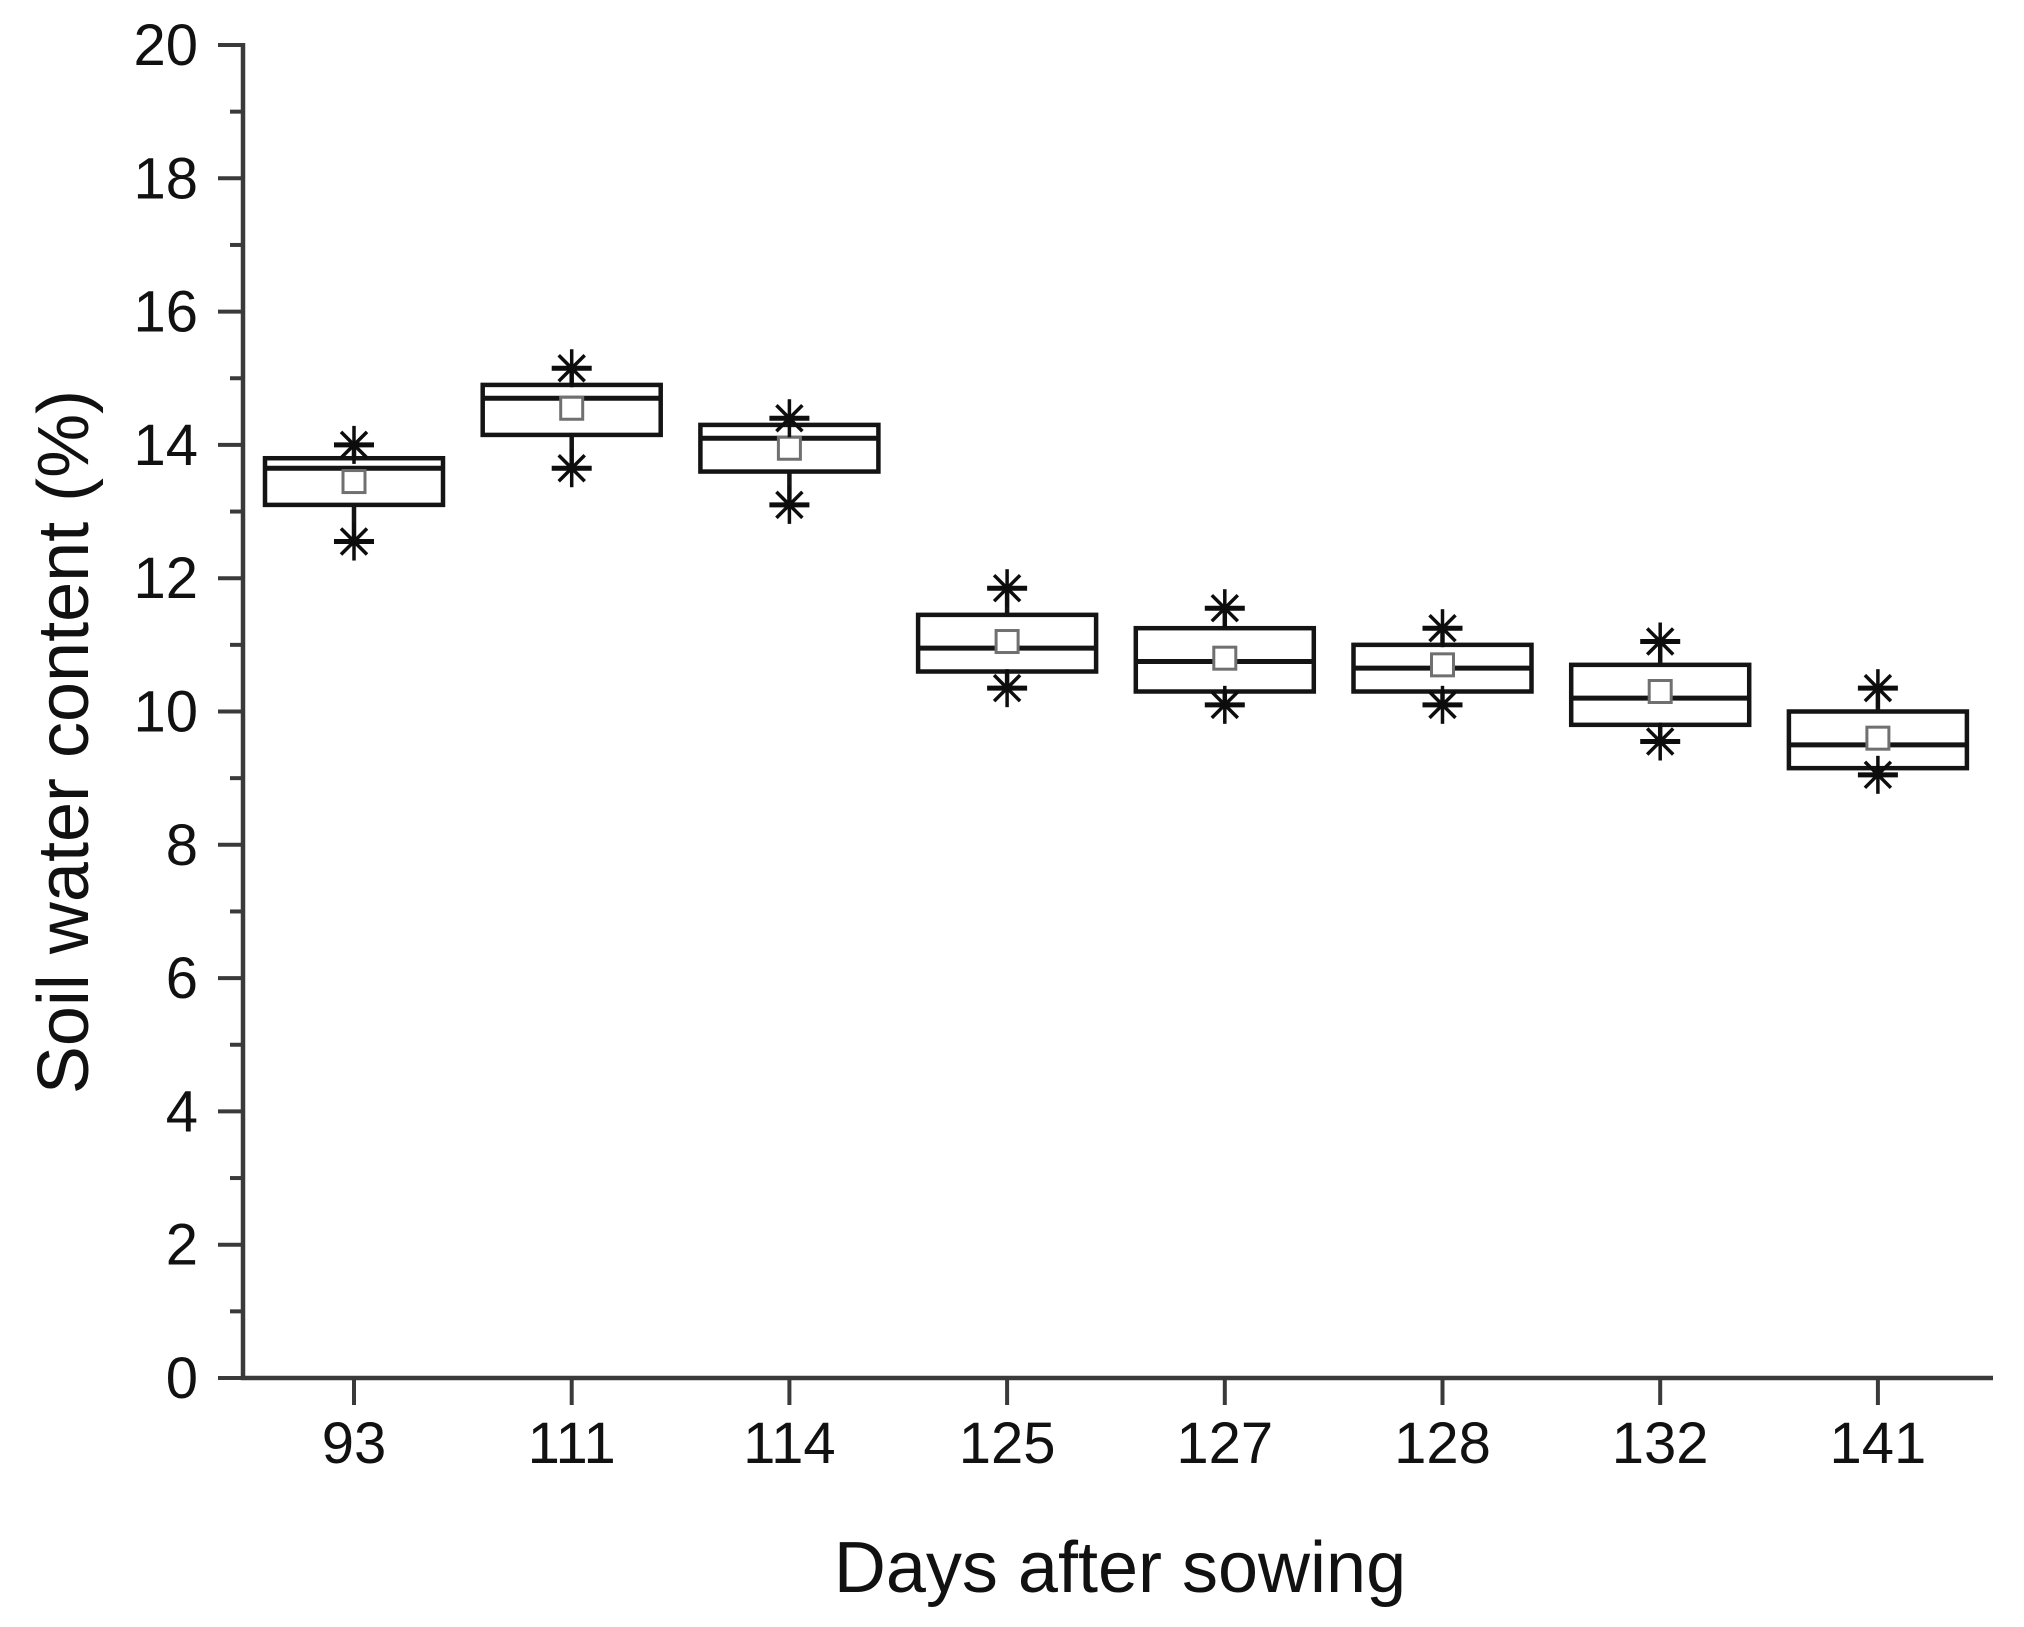  What do you see at coordinates (182, 1245) in the screenshot?
I see `y-tick-label: 2` at bounding box center [182, 1245].